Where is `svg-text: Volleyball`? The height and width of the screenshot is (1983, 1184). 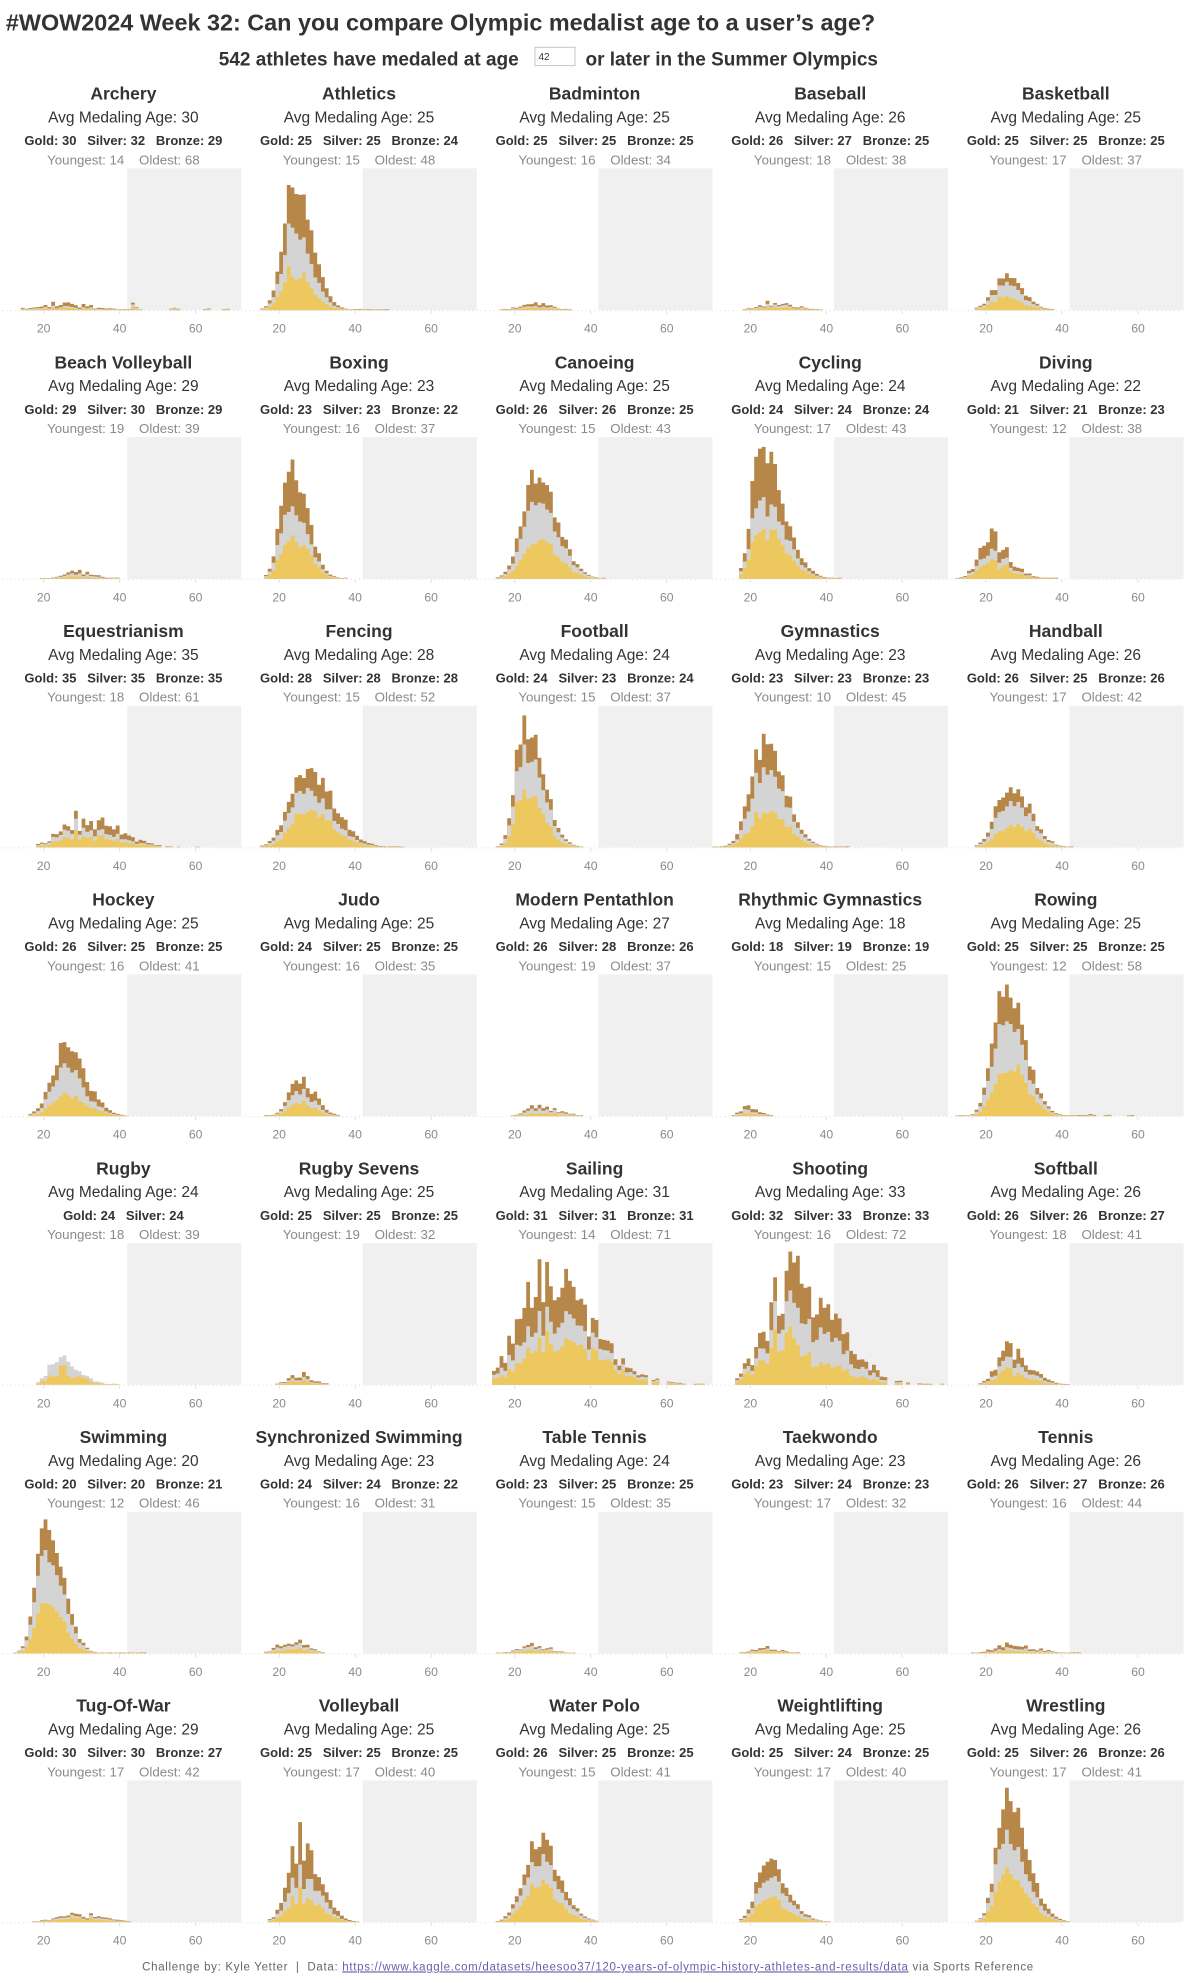
svg-text: Volleyball is located at coordinates (359, 1706).